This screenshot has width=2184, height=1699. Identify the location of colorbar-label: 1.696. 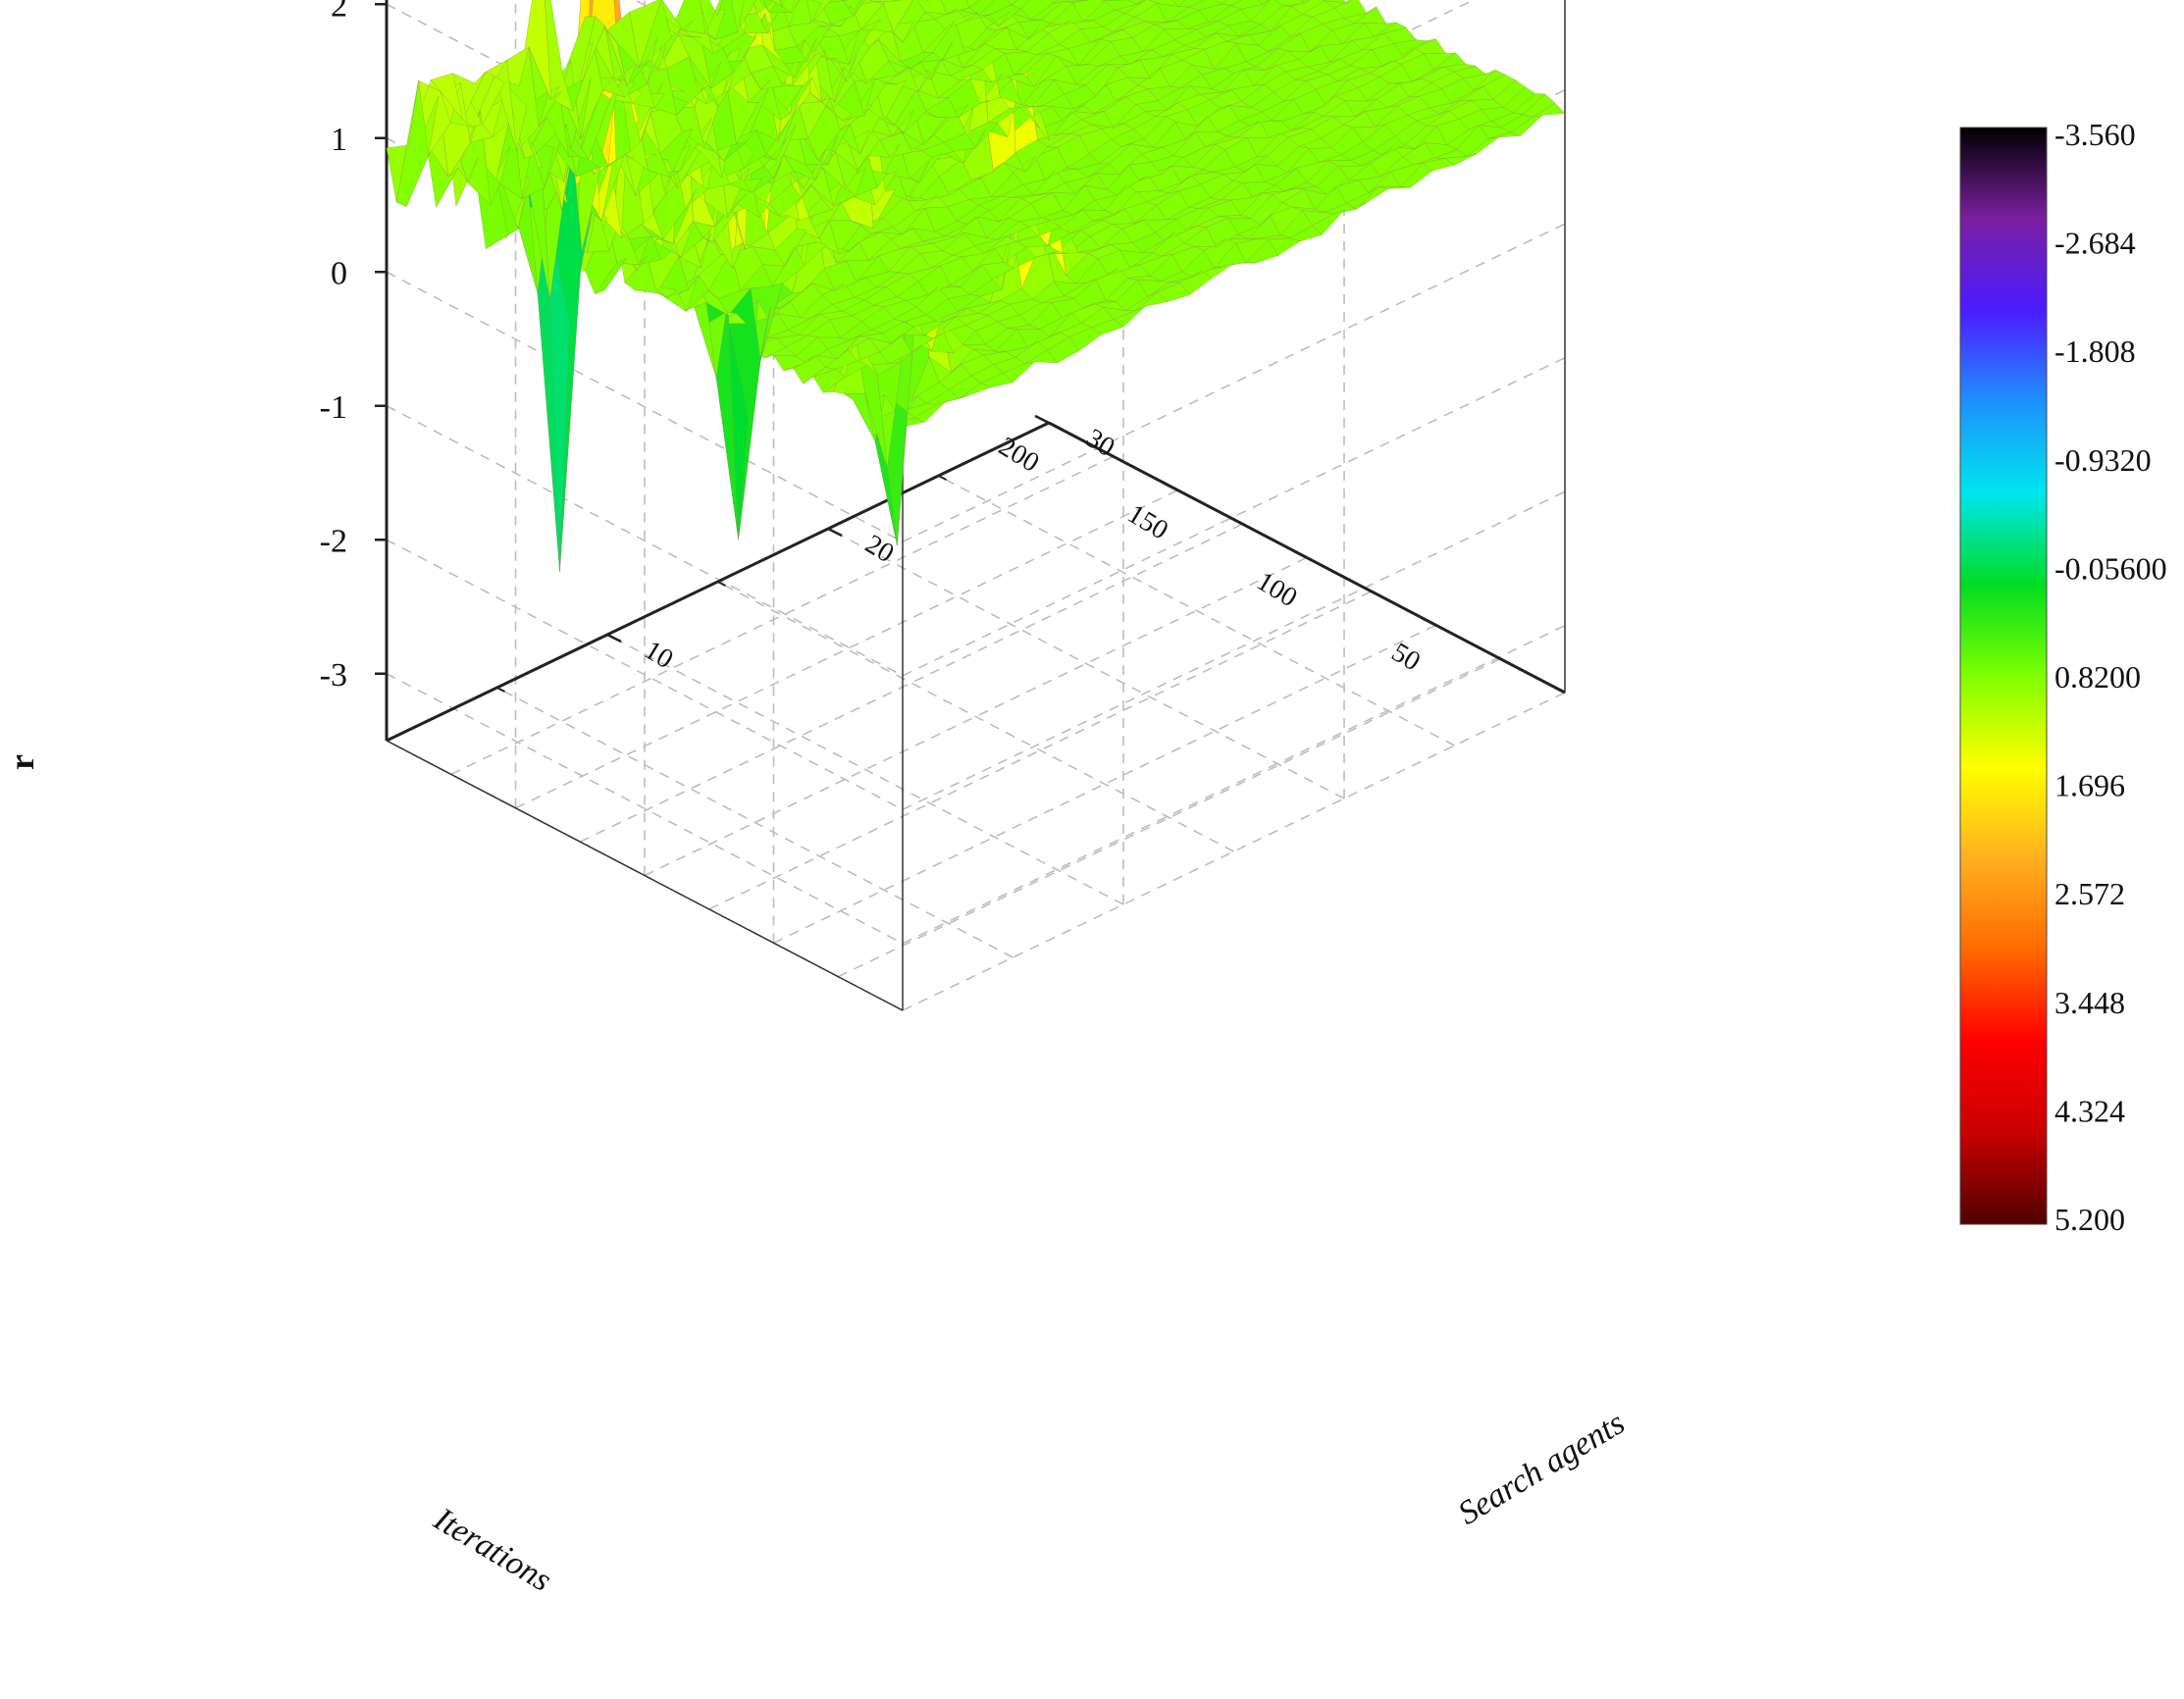
(2089, 785).